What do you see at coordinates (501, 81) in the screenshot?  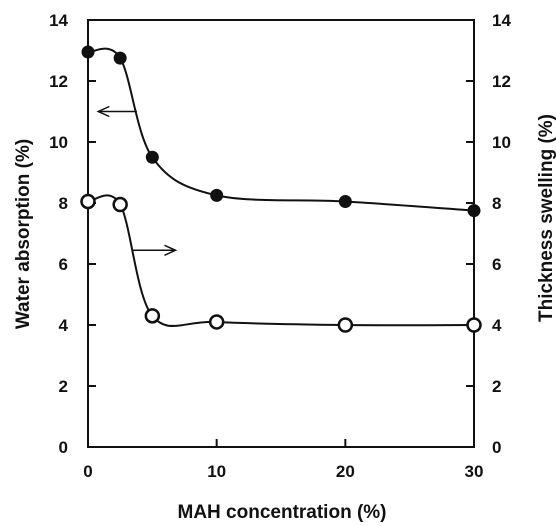 I see `y2-tick-label: 12` at bounding box center [501, 81].